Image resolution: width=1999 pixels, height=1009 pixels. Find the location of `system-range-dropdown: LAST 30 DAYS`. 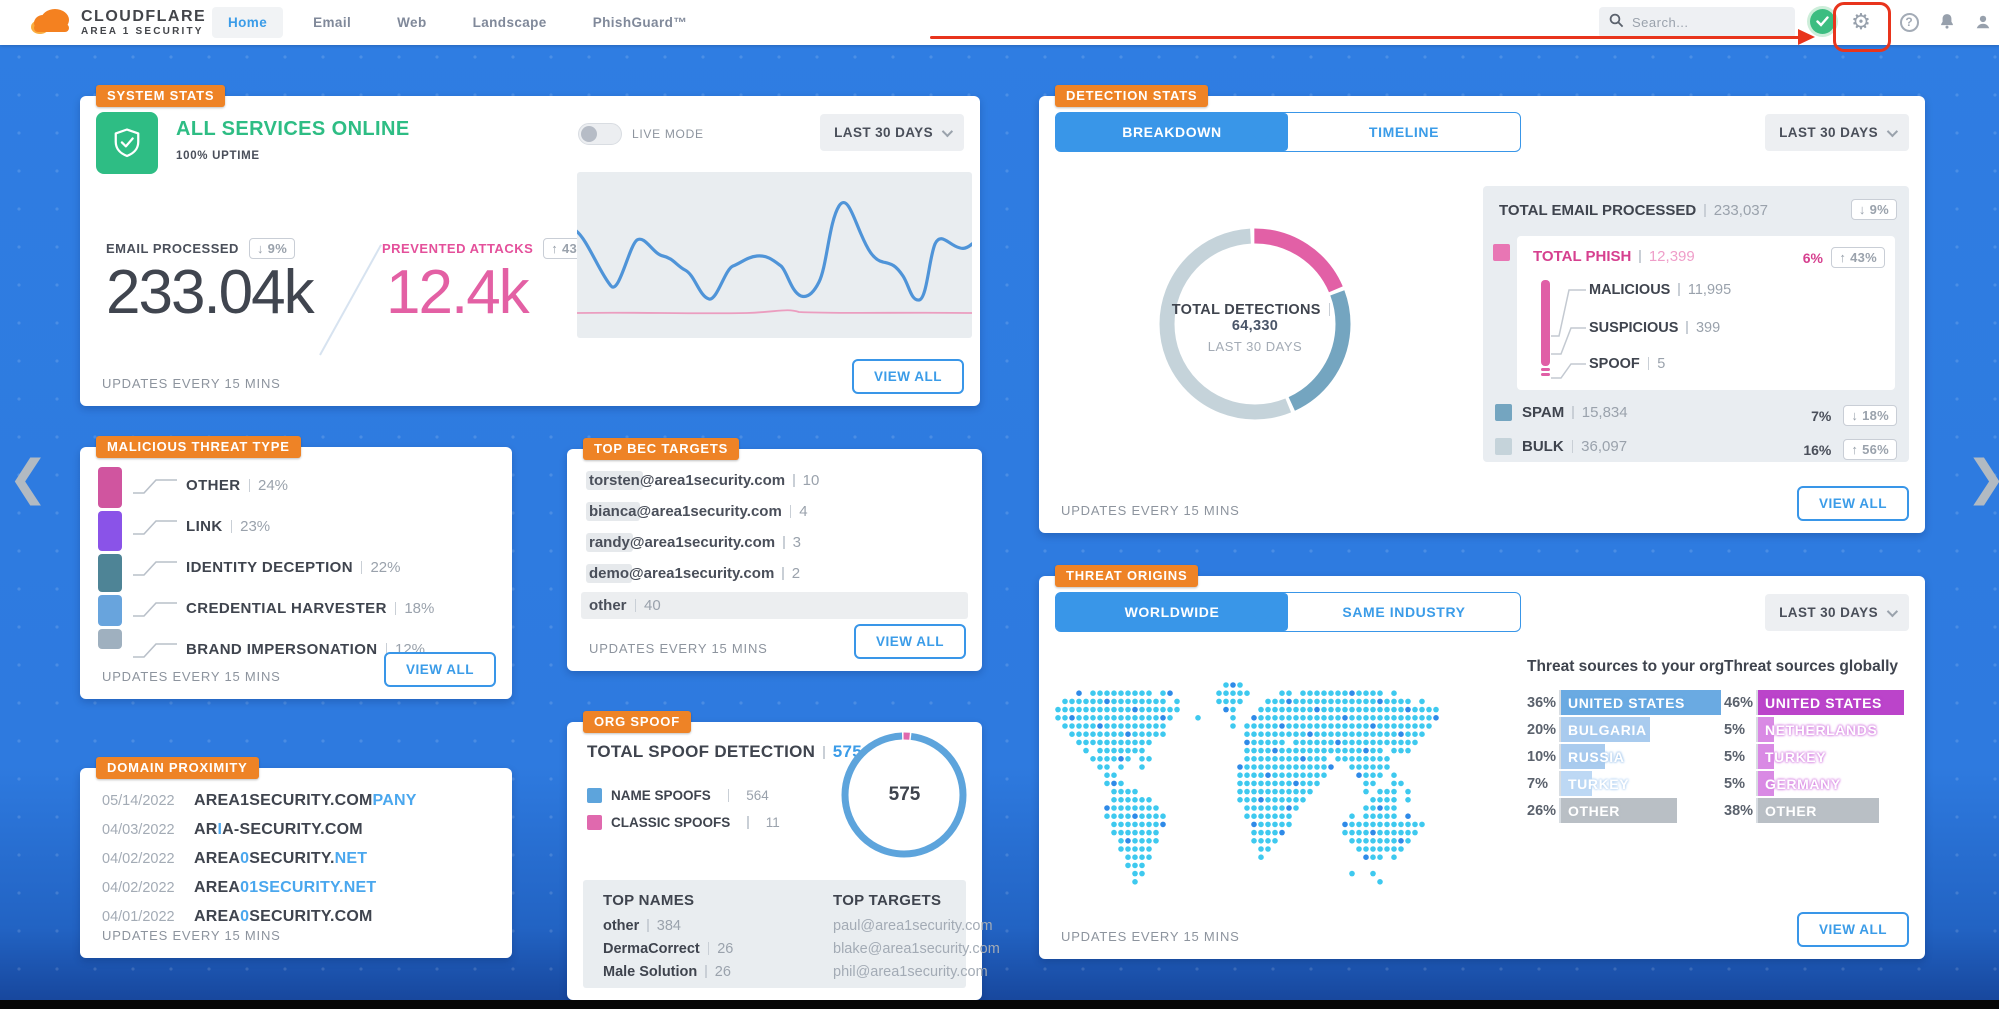

system-range-dropdown: LAST 30 DAYS is located at coordinates (892, 132).